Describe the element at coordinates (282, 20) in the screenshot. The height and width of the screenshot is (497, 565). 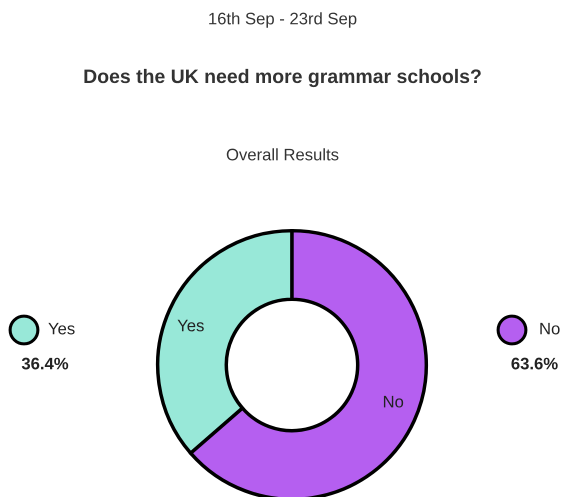
I see `chart-subtitle: 16th Sep - 23rd Sep` at that location.